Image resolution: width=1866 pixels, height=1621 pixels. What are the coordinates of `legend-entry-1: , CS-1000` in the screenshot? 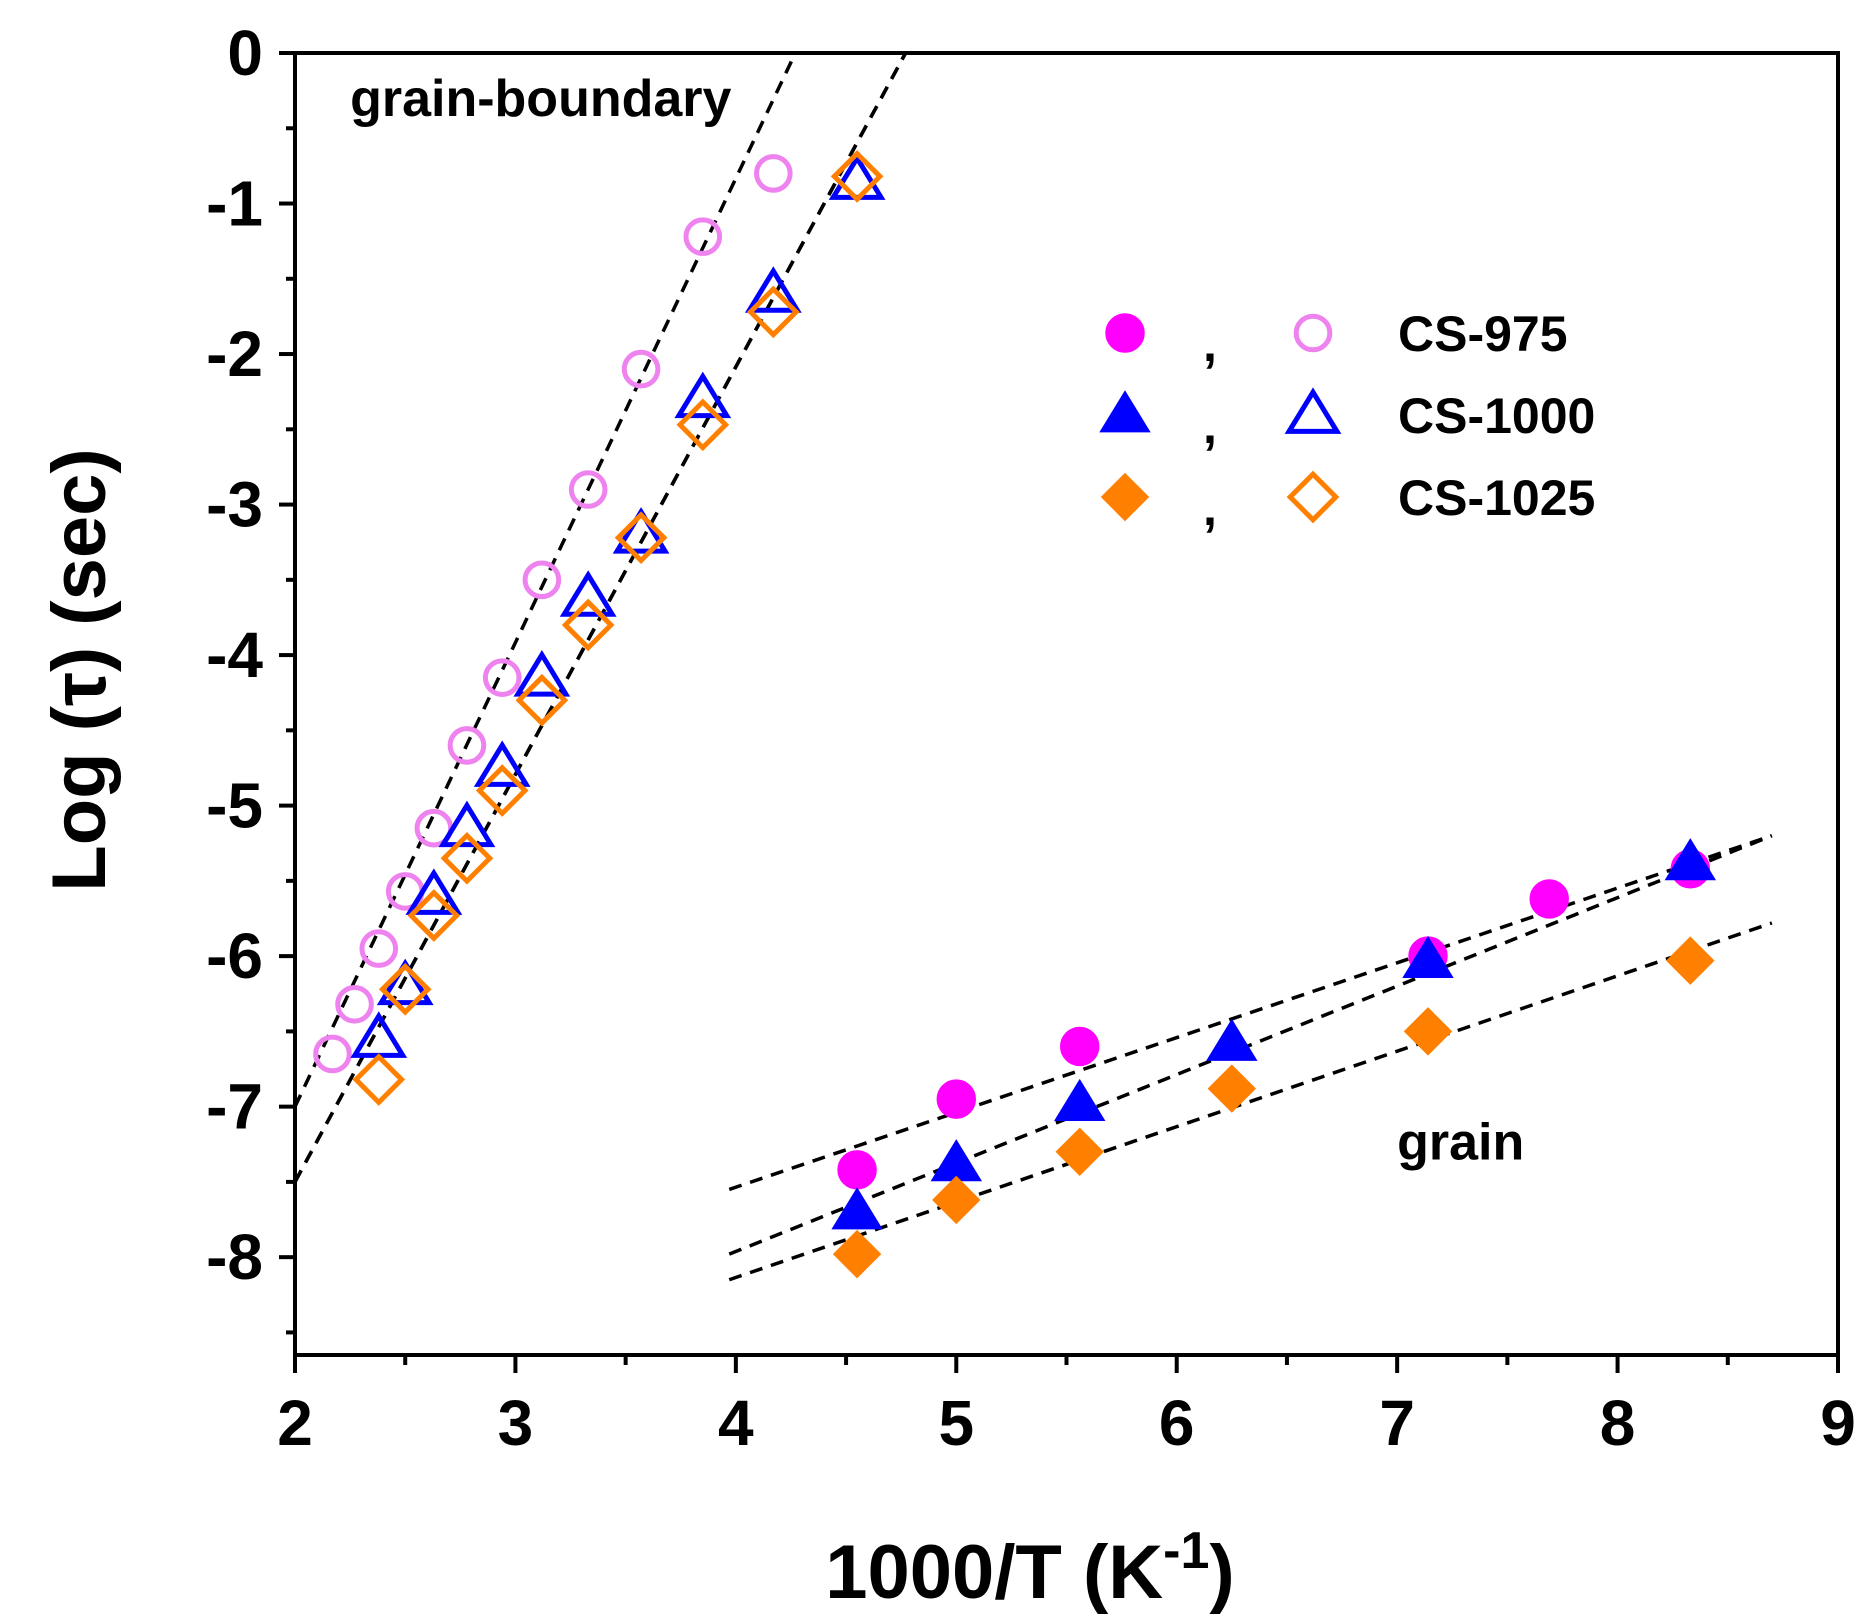 It's located at (1347, 420).